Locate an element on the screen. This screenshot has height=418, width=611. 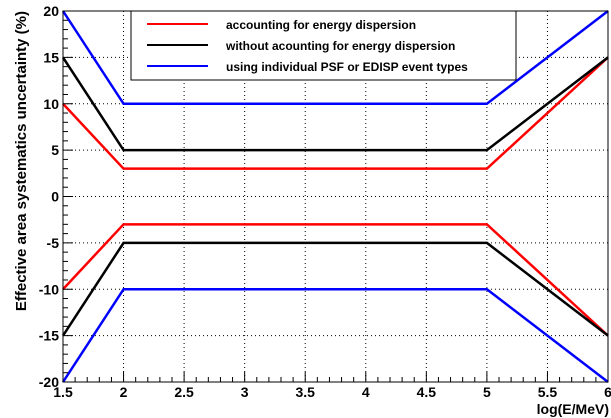
y-tick-label: -10 is located at coordinates (49, 289).